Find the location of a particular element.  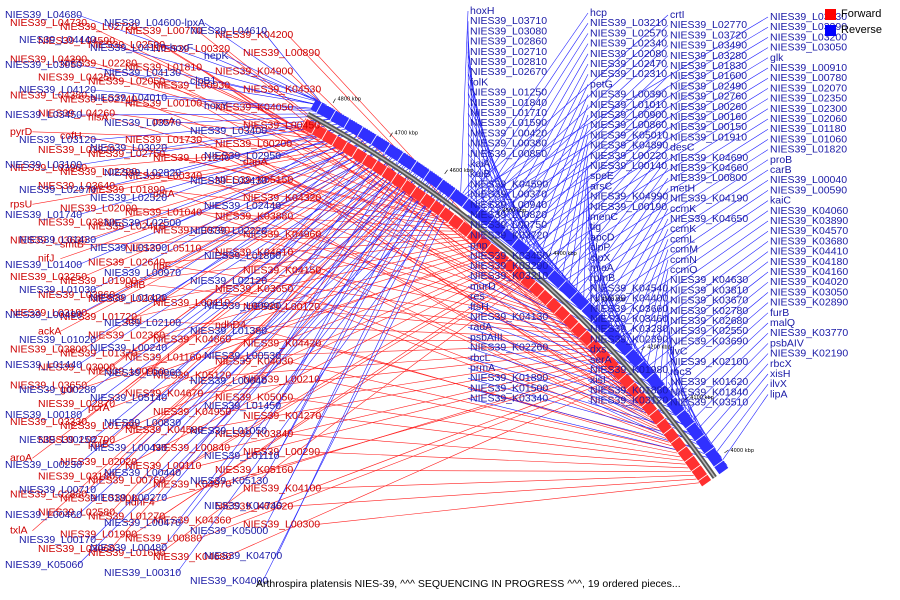

reverse-feature-label: NIES39_L00180 is located at coordinates (43, 415).